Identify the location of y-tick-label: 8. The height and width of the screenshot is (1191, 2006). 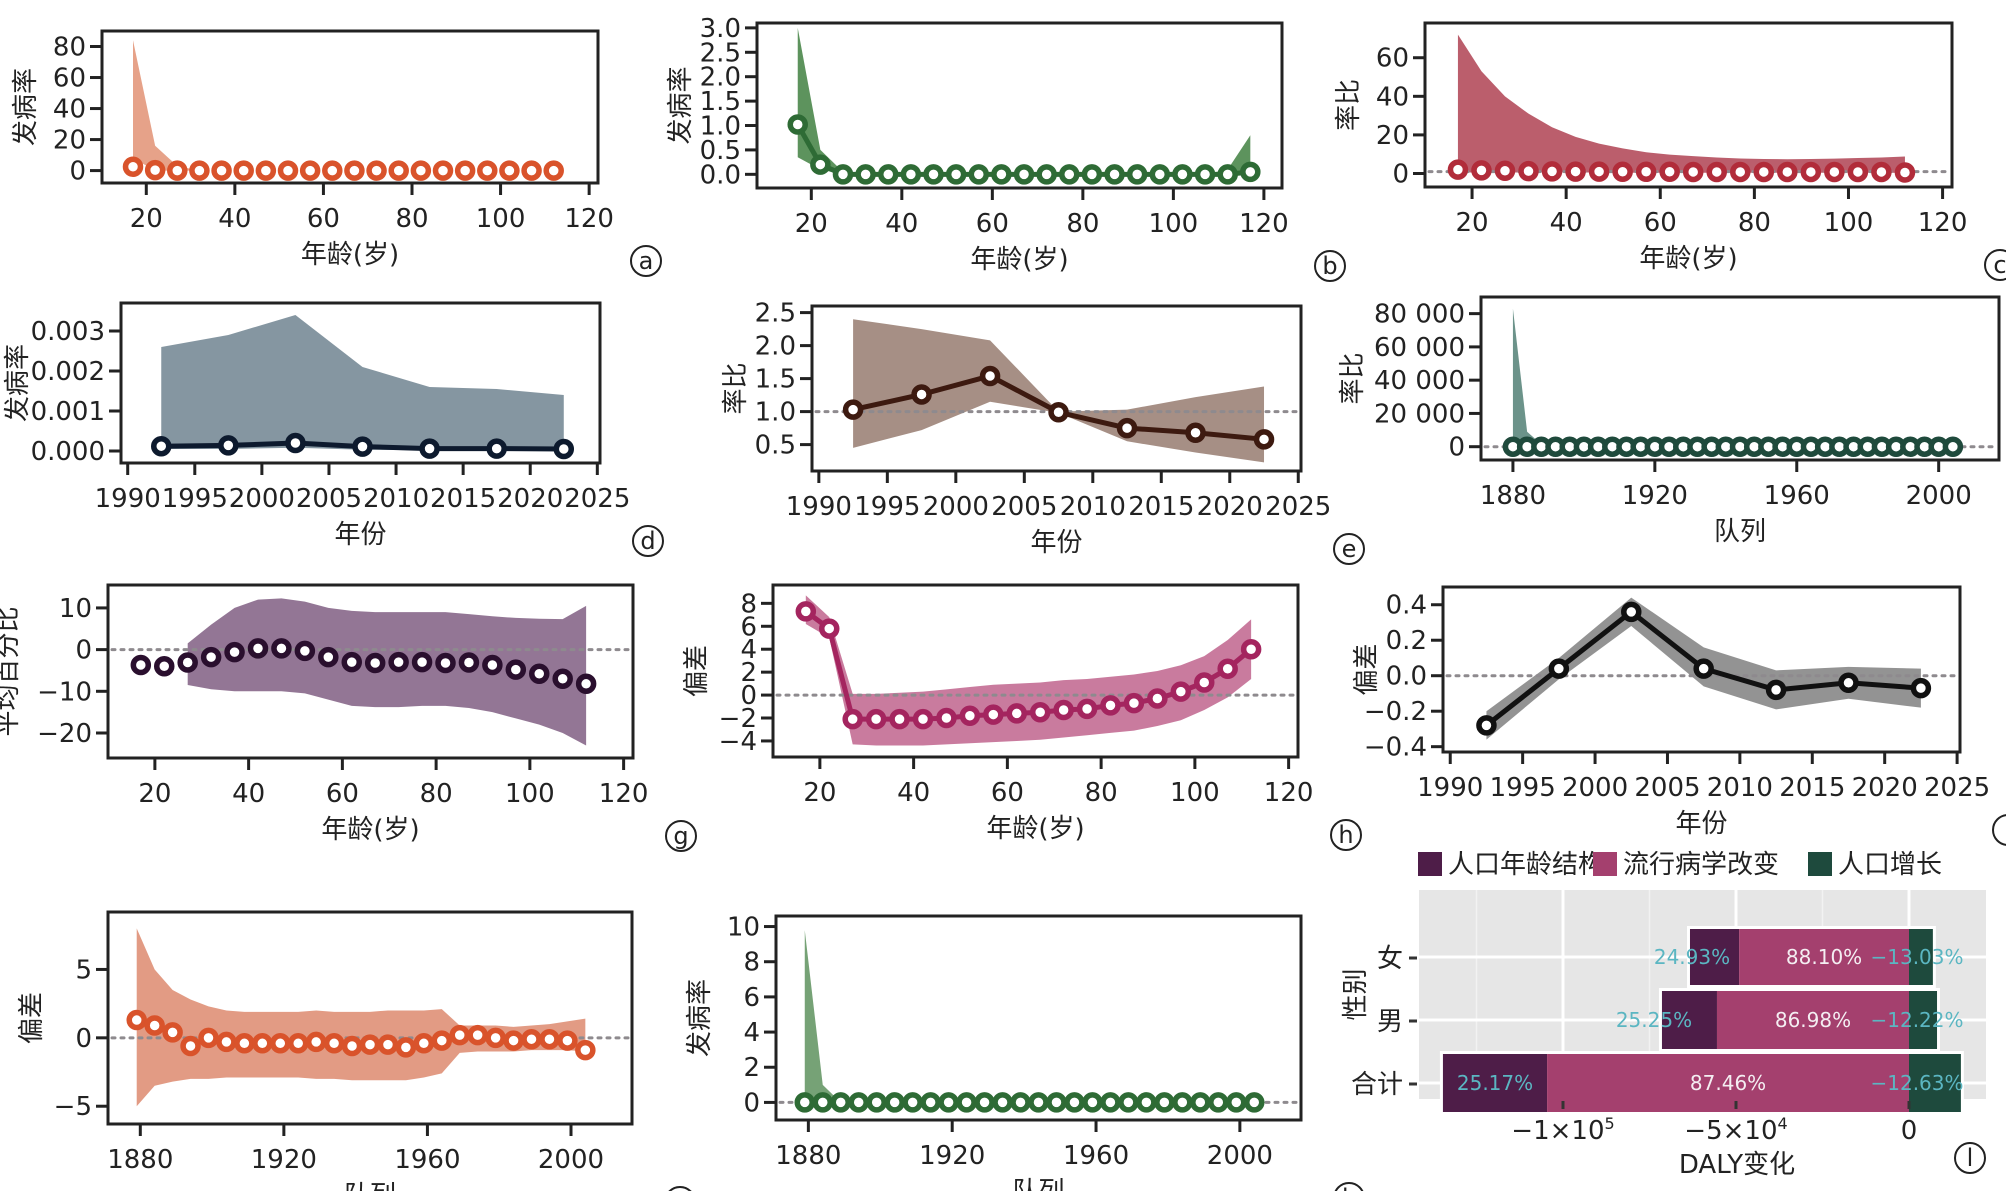
(748, 604).